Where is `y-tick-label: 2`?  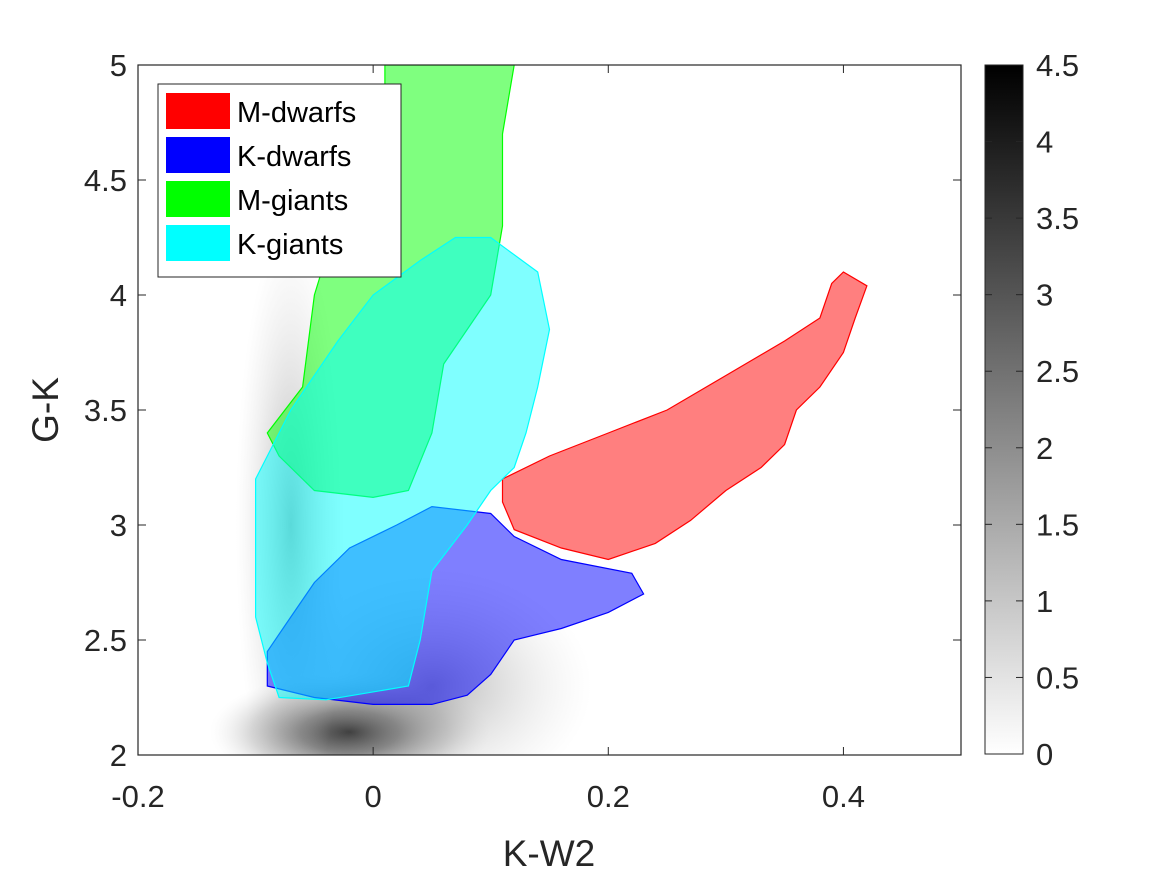 y-tick-label: 2 is located at coordinates (118, 755).